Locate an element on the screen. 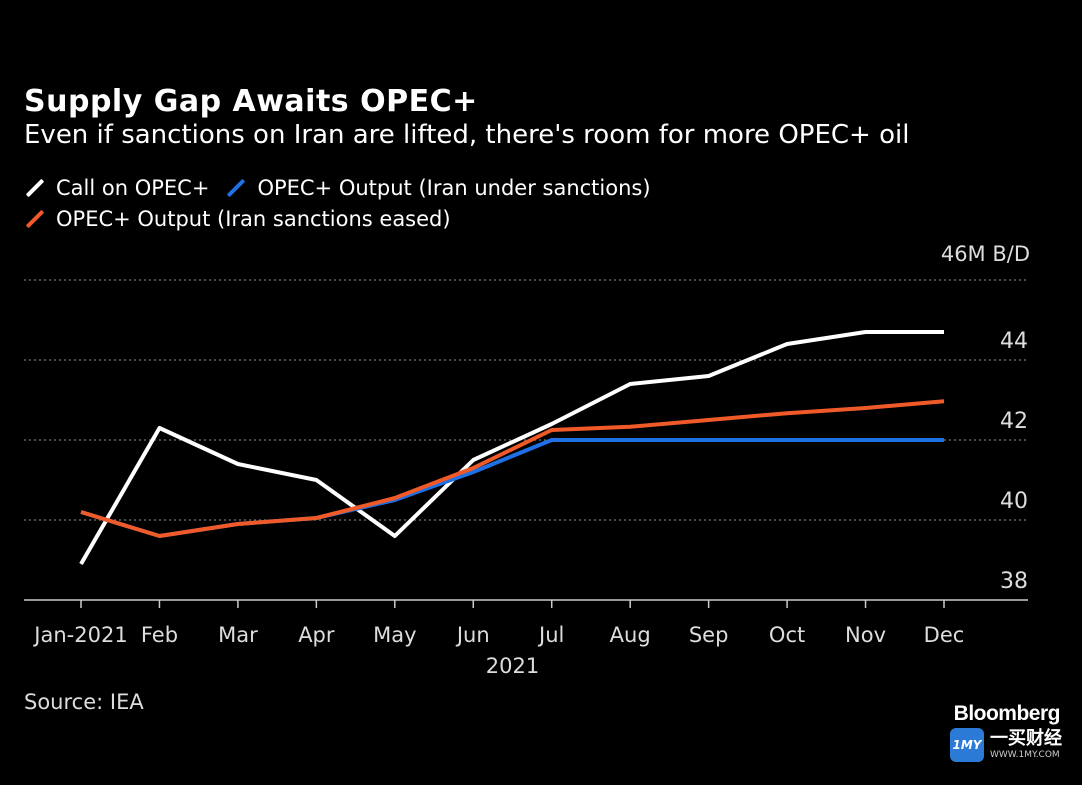  source-note: Source: IEA is located at coordinates (84, 702).